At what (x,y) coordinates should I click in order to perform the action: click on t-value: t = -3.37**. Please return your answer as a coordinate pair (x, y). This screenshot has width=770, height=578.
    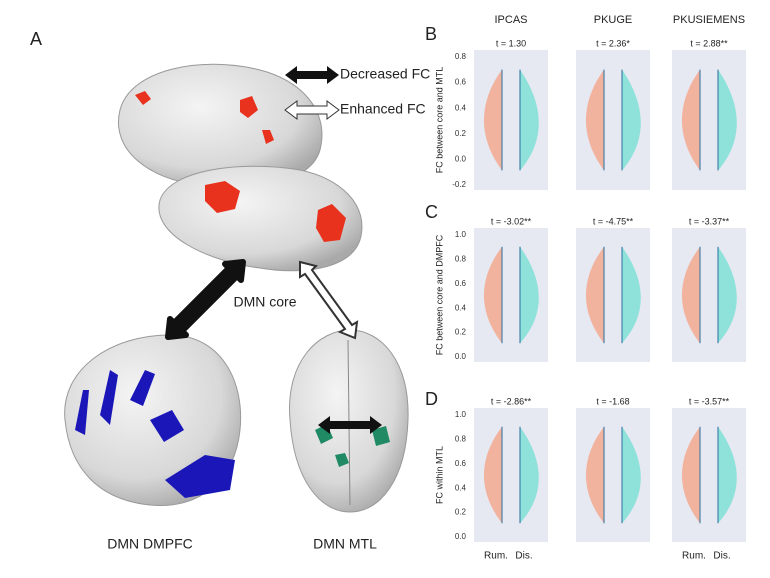
    Looking at the image, I should click on (709, 221).